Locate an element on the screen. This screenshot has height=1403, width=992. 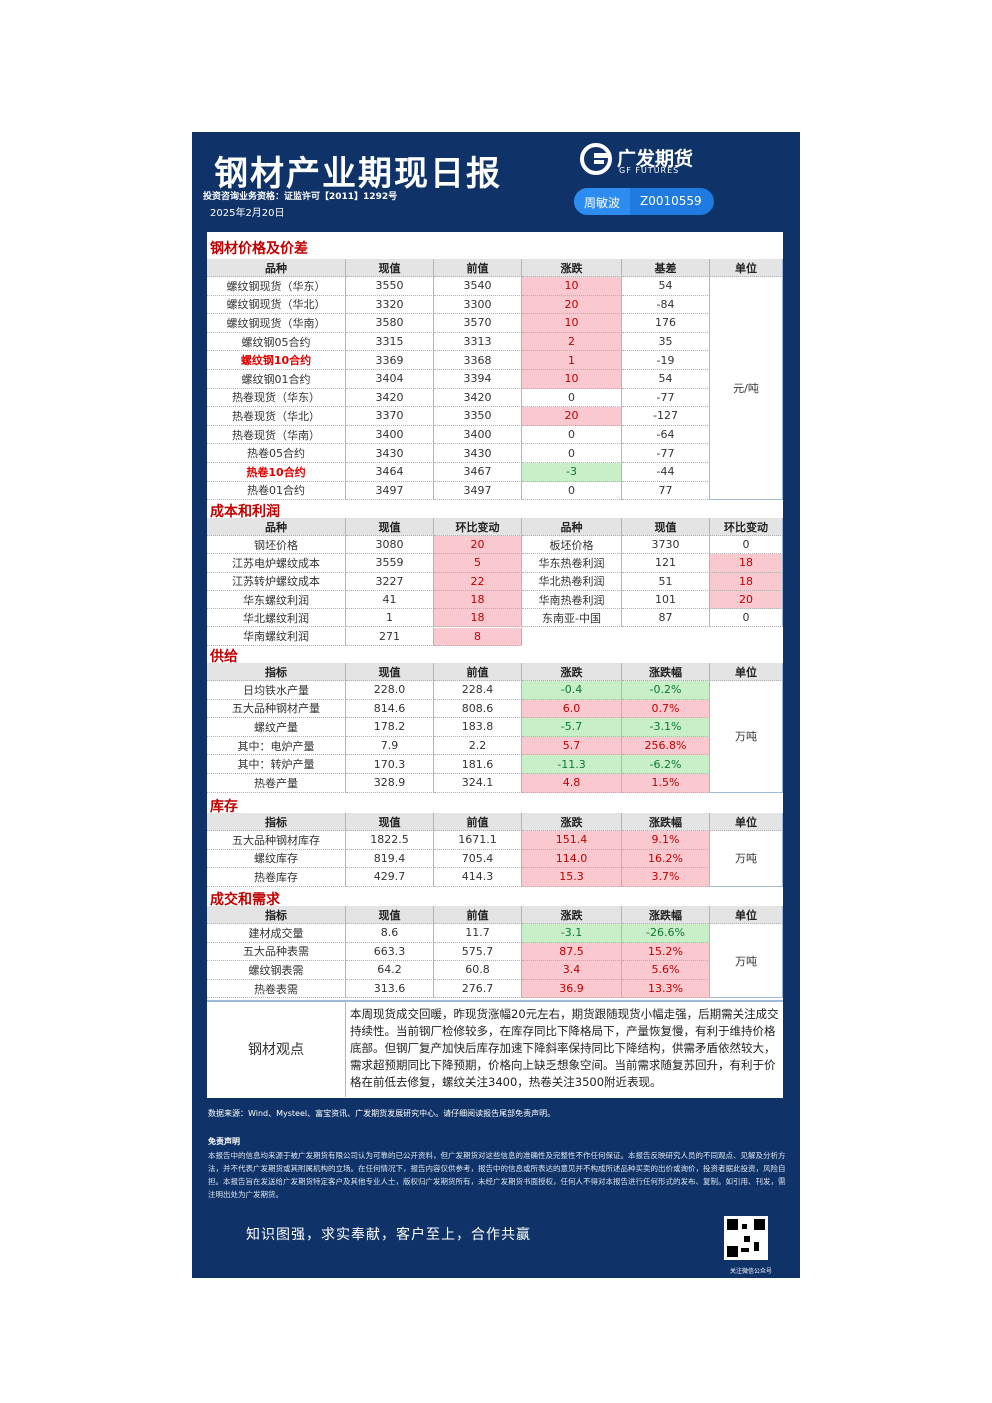
logo-text: 广发期货 is located at coordinates (655, 159).